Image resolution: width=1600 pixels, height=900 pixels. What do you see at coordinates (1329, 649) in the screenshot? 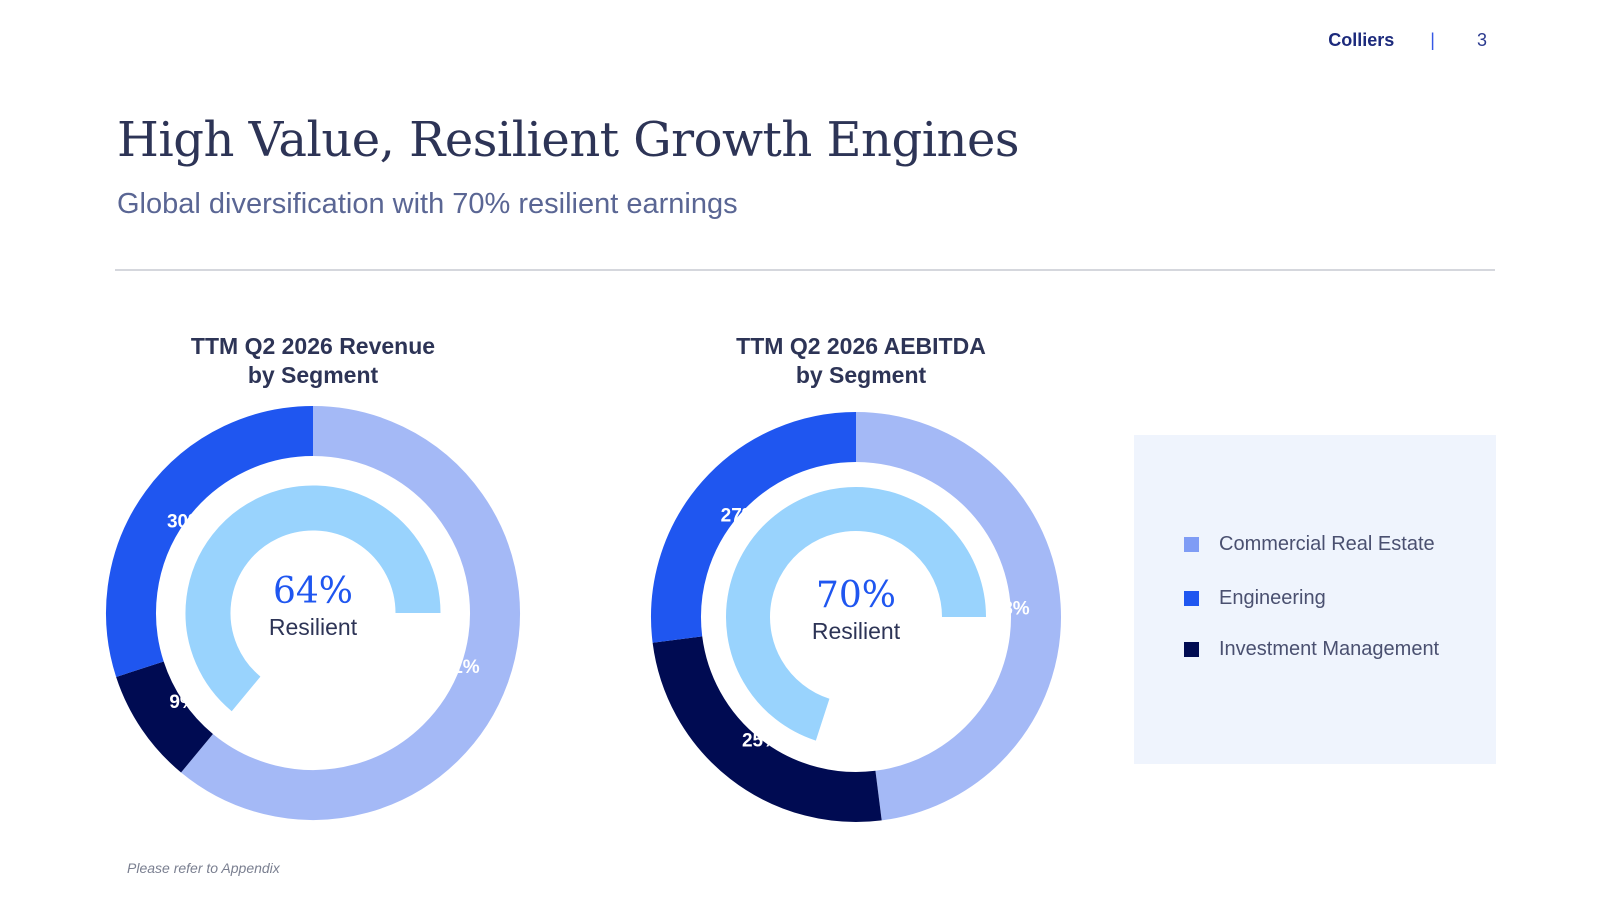
I see `legend-label: Investment Management` at bounding box center [1329, 649].